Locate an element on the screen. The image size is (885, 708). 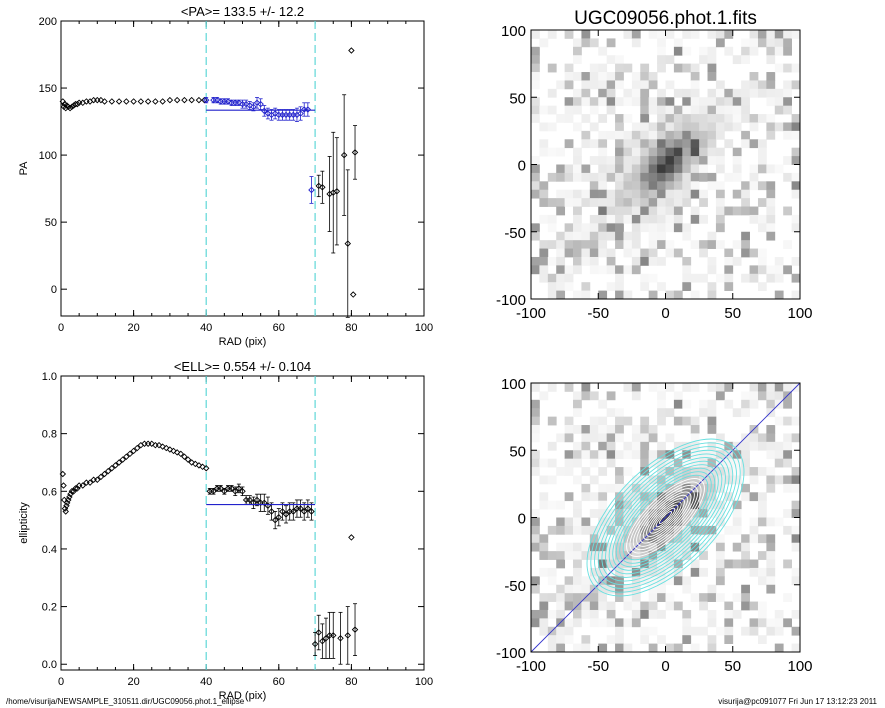
x-tick-label: -100 is located at coordinates (531, 666).